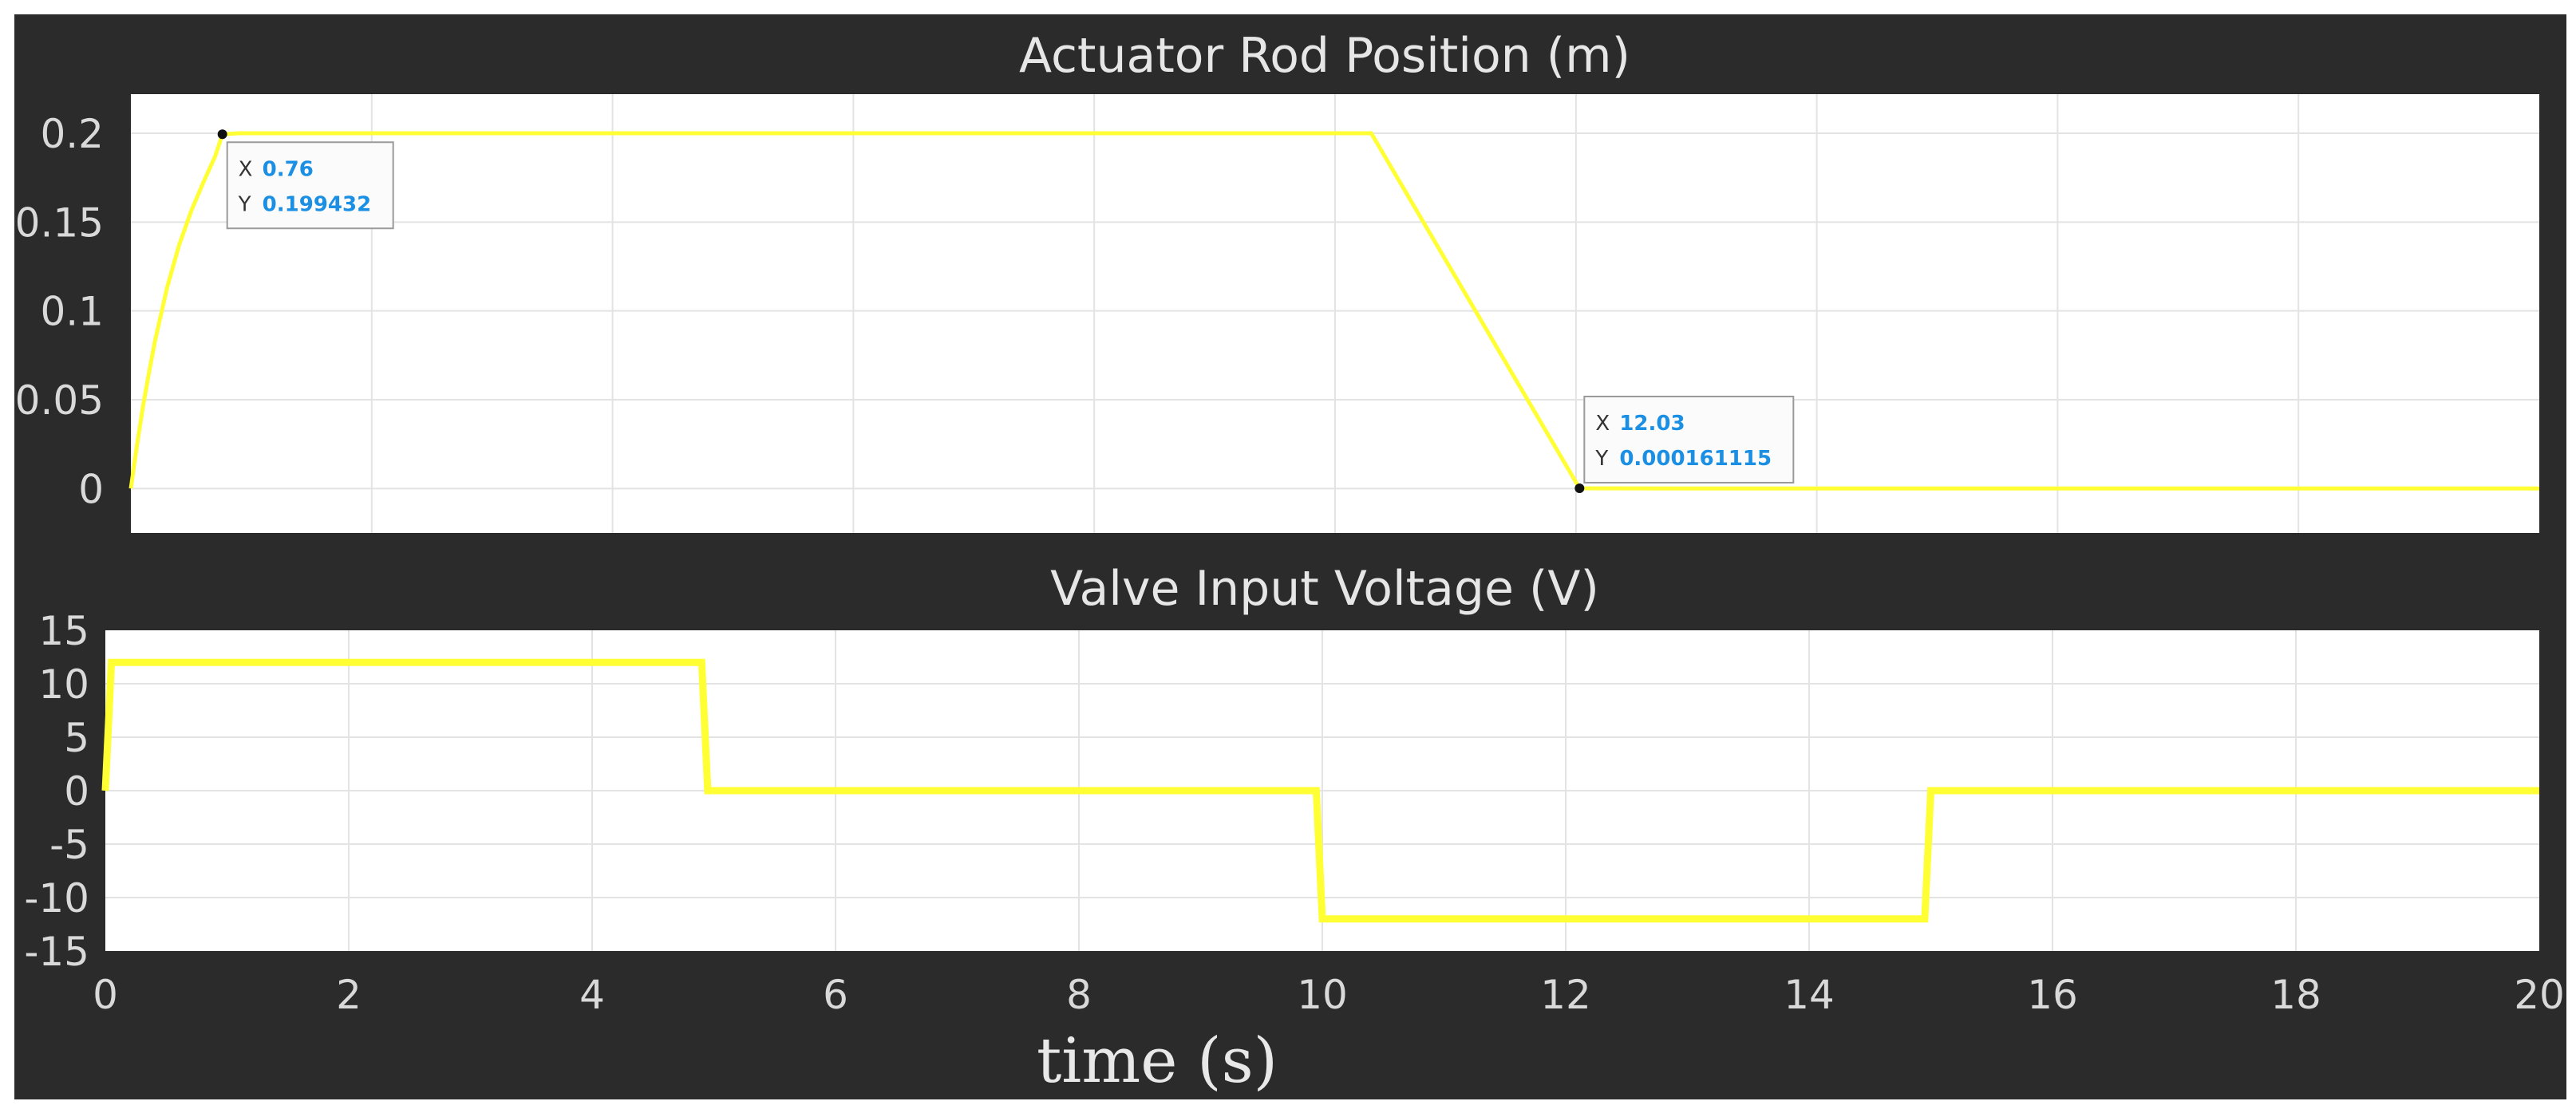 The image size is (2576, 1109). I want to click on datatip-settle: X 12.03 Y 0.000161115, so click(1684, 444).